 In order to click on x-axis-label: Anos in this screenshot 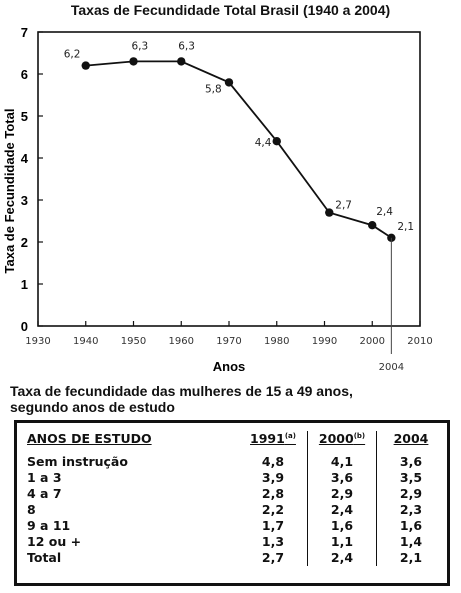, I will do `click(229, 366)`.